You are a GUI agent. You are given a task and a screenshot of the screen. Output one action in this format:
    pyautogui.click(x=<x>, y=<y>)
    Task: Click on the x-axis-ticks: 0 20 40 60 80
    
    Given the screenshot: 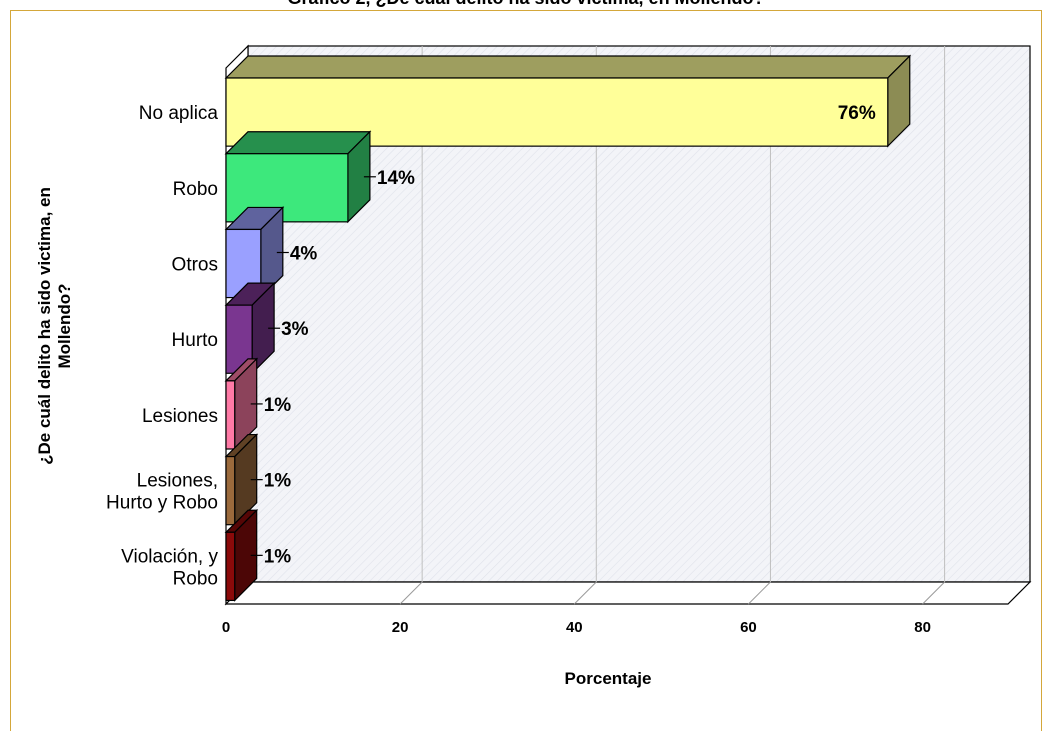 What is the action you would take?
    pyautogui.click(x=576, y=627)
    